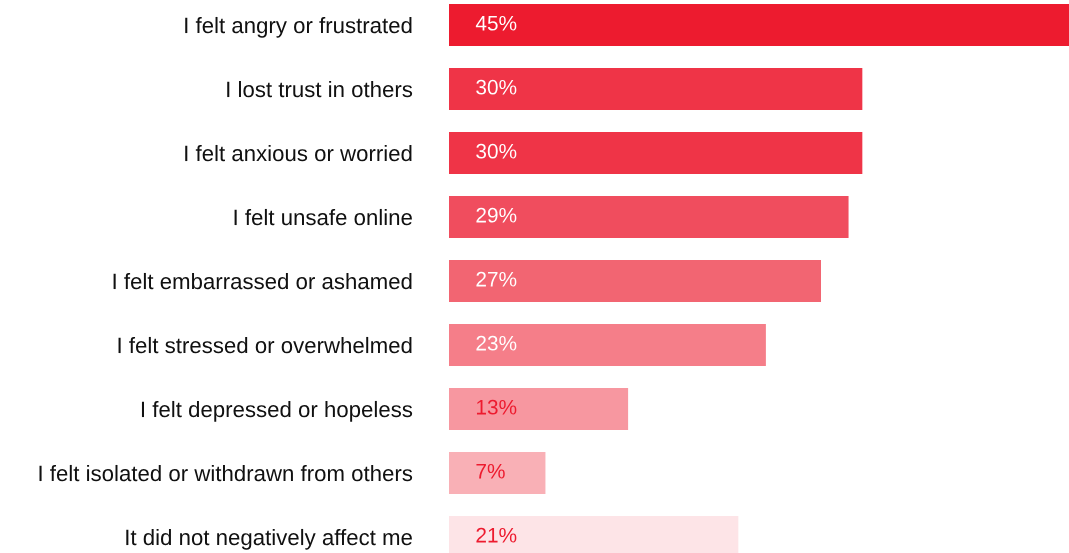 The height and width of the screenshot is (553, 1069). I want to click on data-label: 21%, so click(496, 535).